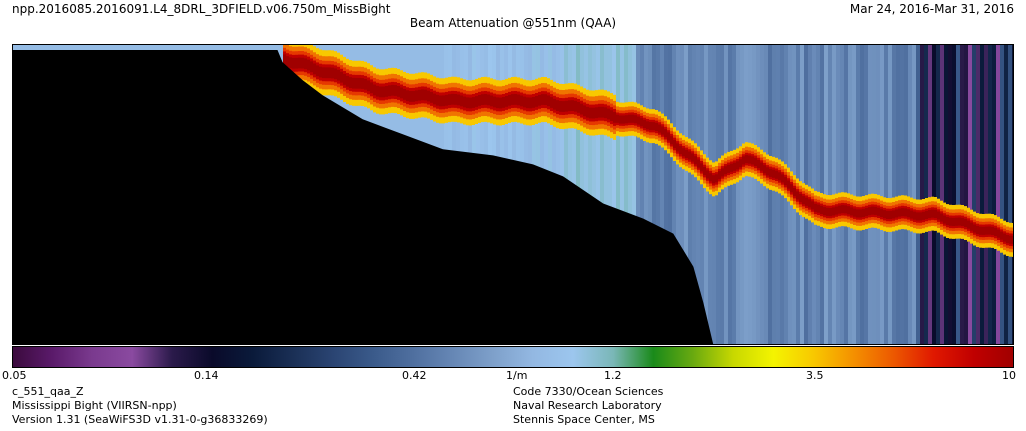 The width and height of the screenshot is (1026, 431). Describe the element at coordinates (613, 375) in the screenshot. I see `colorbar-tick-label: 1.2` at that location.